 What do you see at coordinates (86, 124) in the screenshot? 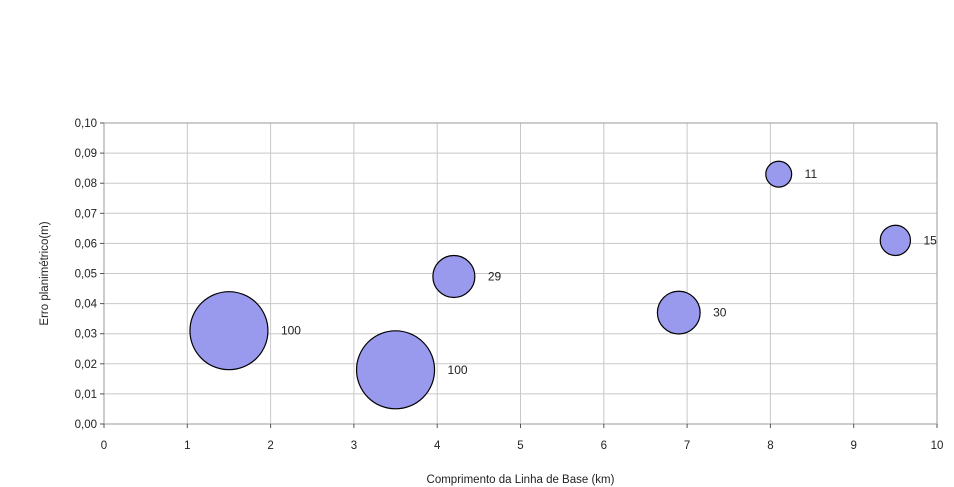
I see `y-tick-label: 0,10` at bounding box center [86, 124].